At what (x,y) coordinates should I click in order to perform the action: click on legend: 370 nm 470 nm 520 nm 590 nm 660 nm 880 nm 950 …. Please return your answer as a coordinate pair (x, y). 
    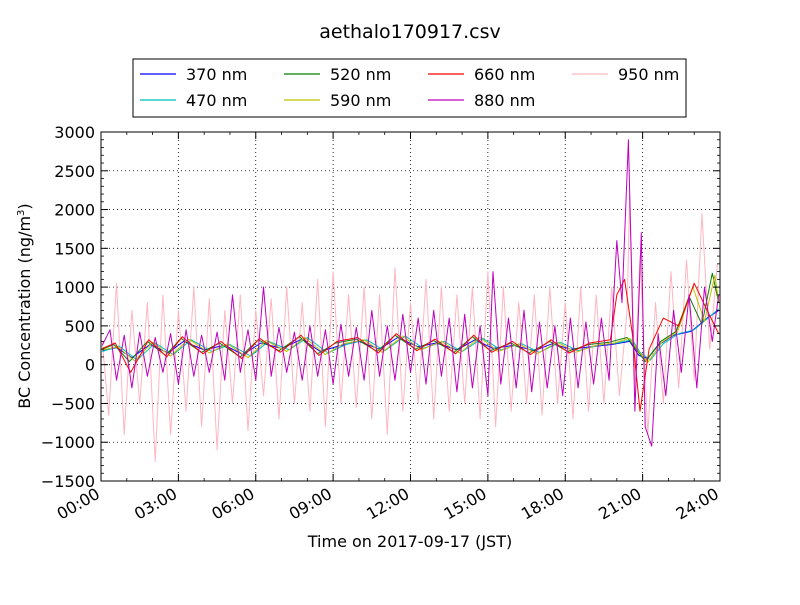
    Looking at the image, I should click on (409, 88).